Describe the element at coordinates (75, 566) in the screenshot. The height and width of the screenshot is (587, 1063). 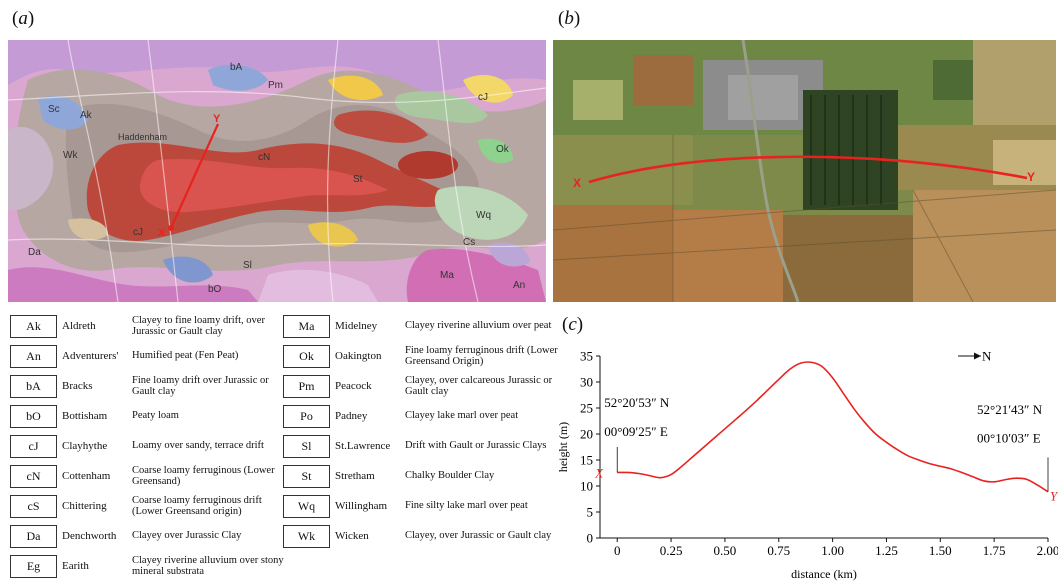
I see `legend-name: Earith` at that location.